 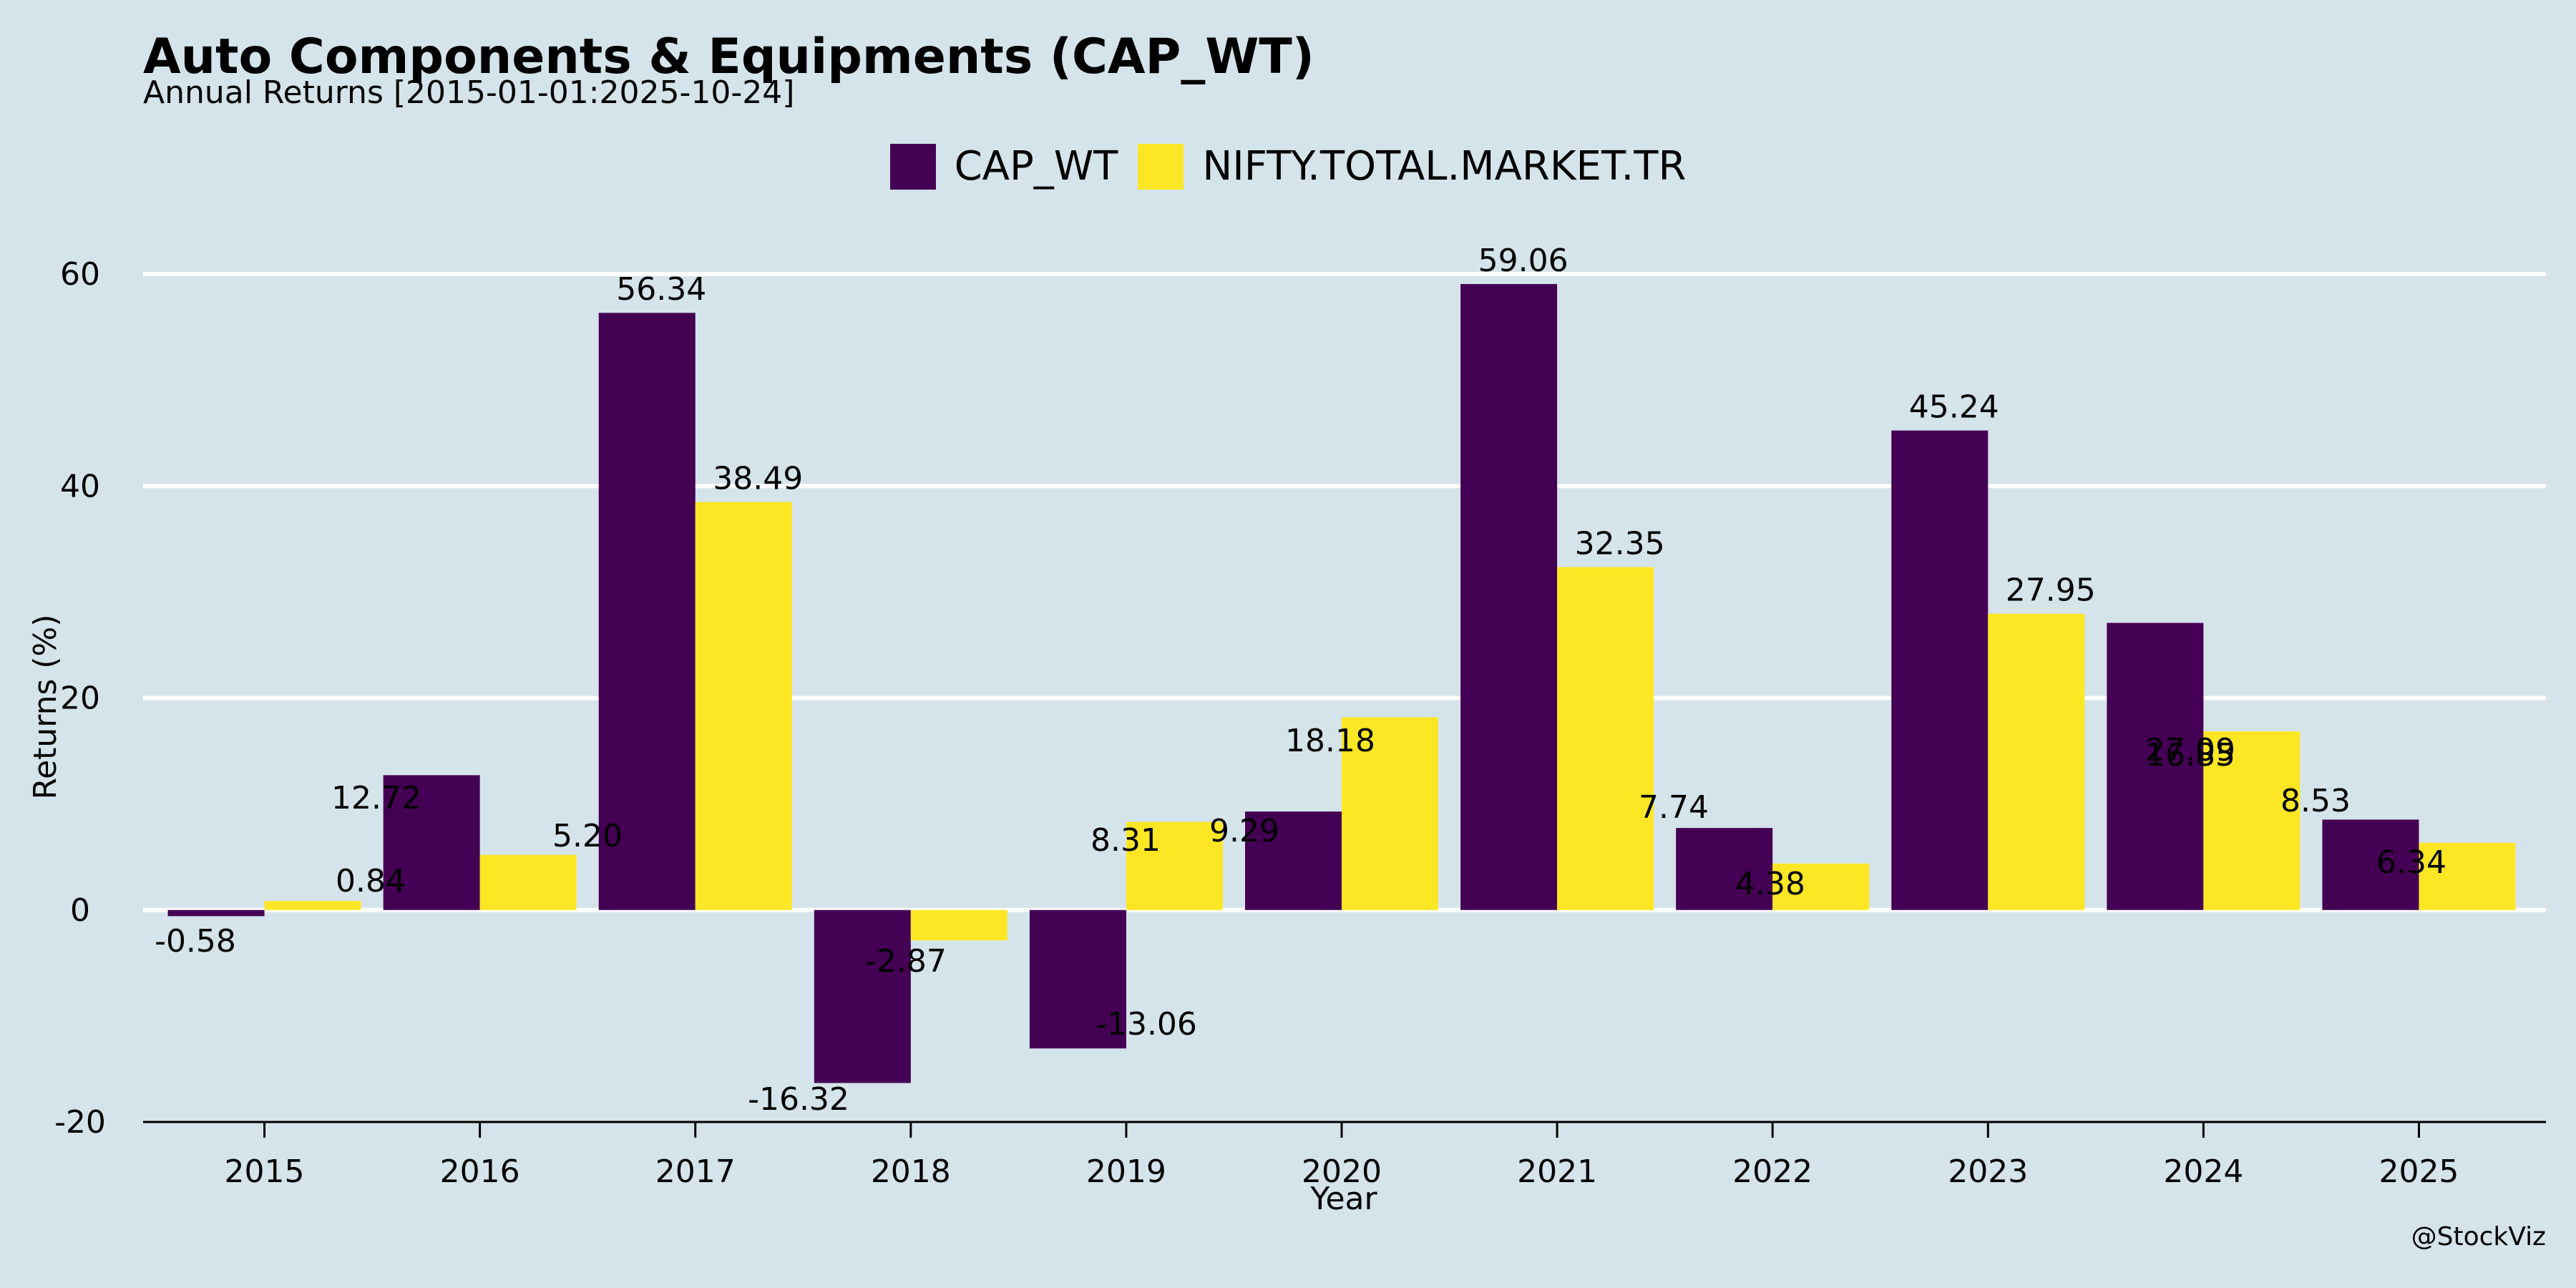 I want to click on data-label-cap-wt-2020: 9.29, so click(x=1244, y=831).